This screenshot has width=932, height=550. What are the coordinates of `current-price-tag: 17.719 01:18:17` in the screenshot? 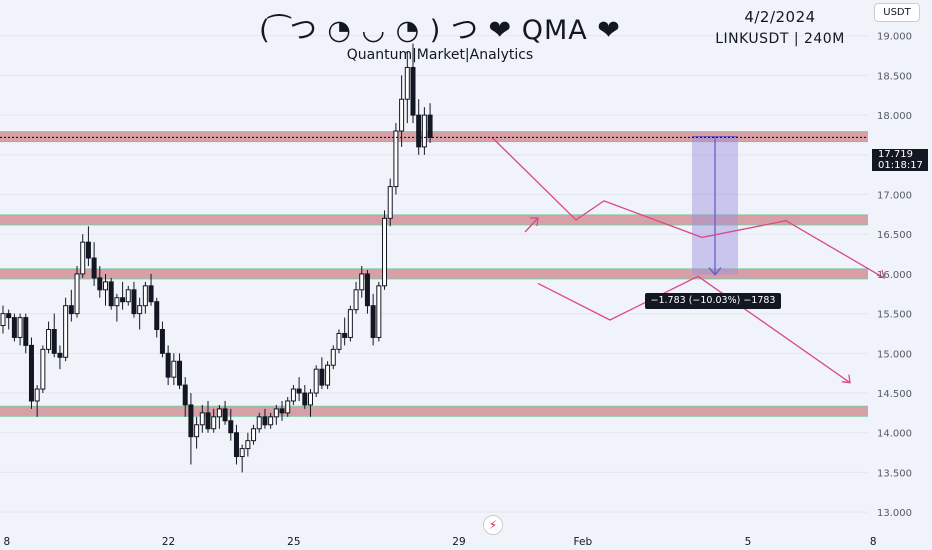 It's located at (900, 160).